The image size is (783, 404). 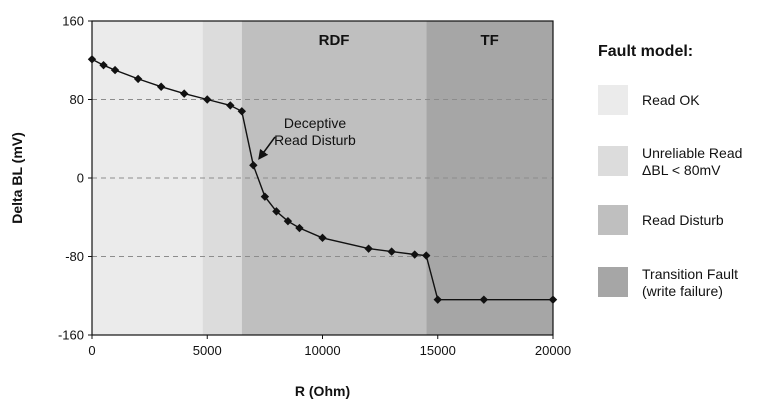 What do you see at coordinates (553, 350) in the screenshot?
I see `x-tick-label: 20000` at bounding box center [553, 350].